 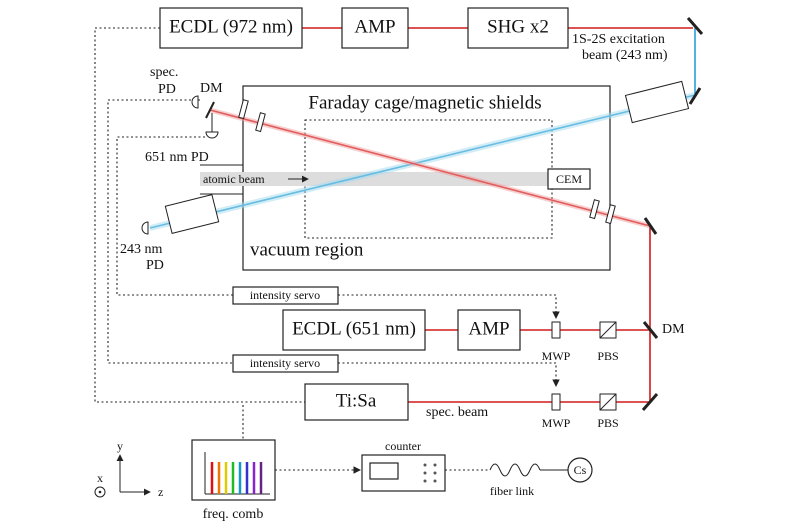 I want to click on label: 243 nm, so click(x=141, y=249).